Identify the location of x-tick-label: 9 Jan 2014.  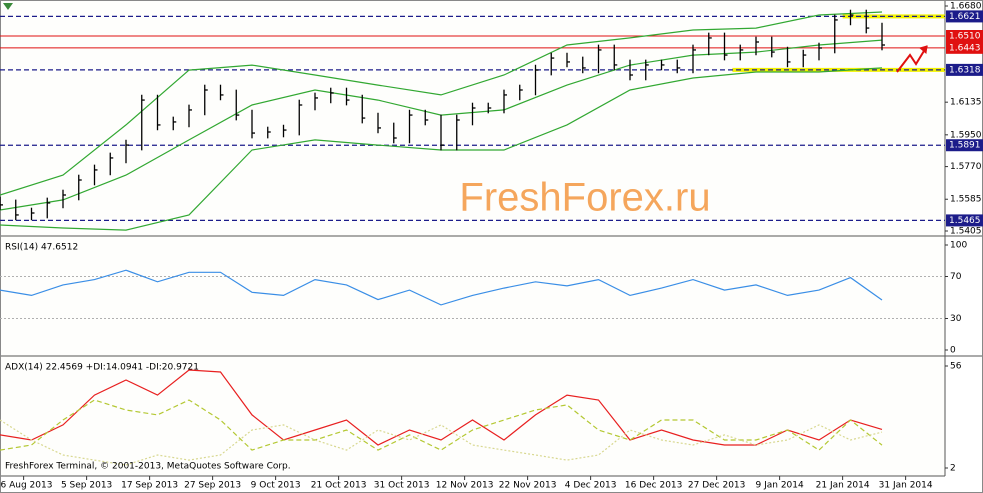
(780, 486).